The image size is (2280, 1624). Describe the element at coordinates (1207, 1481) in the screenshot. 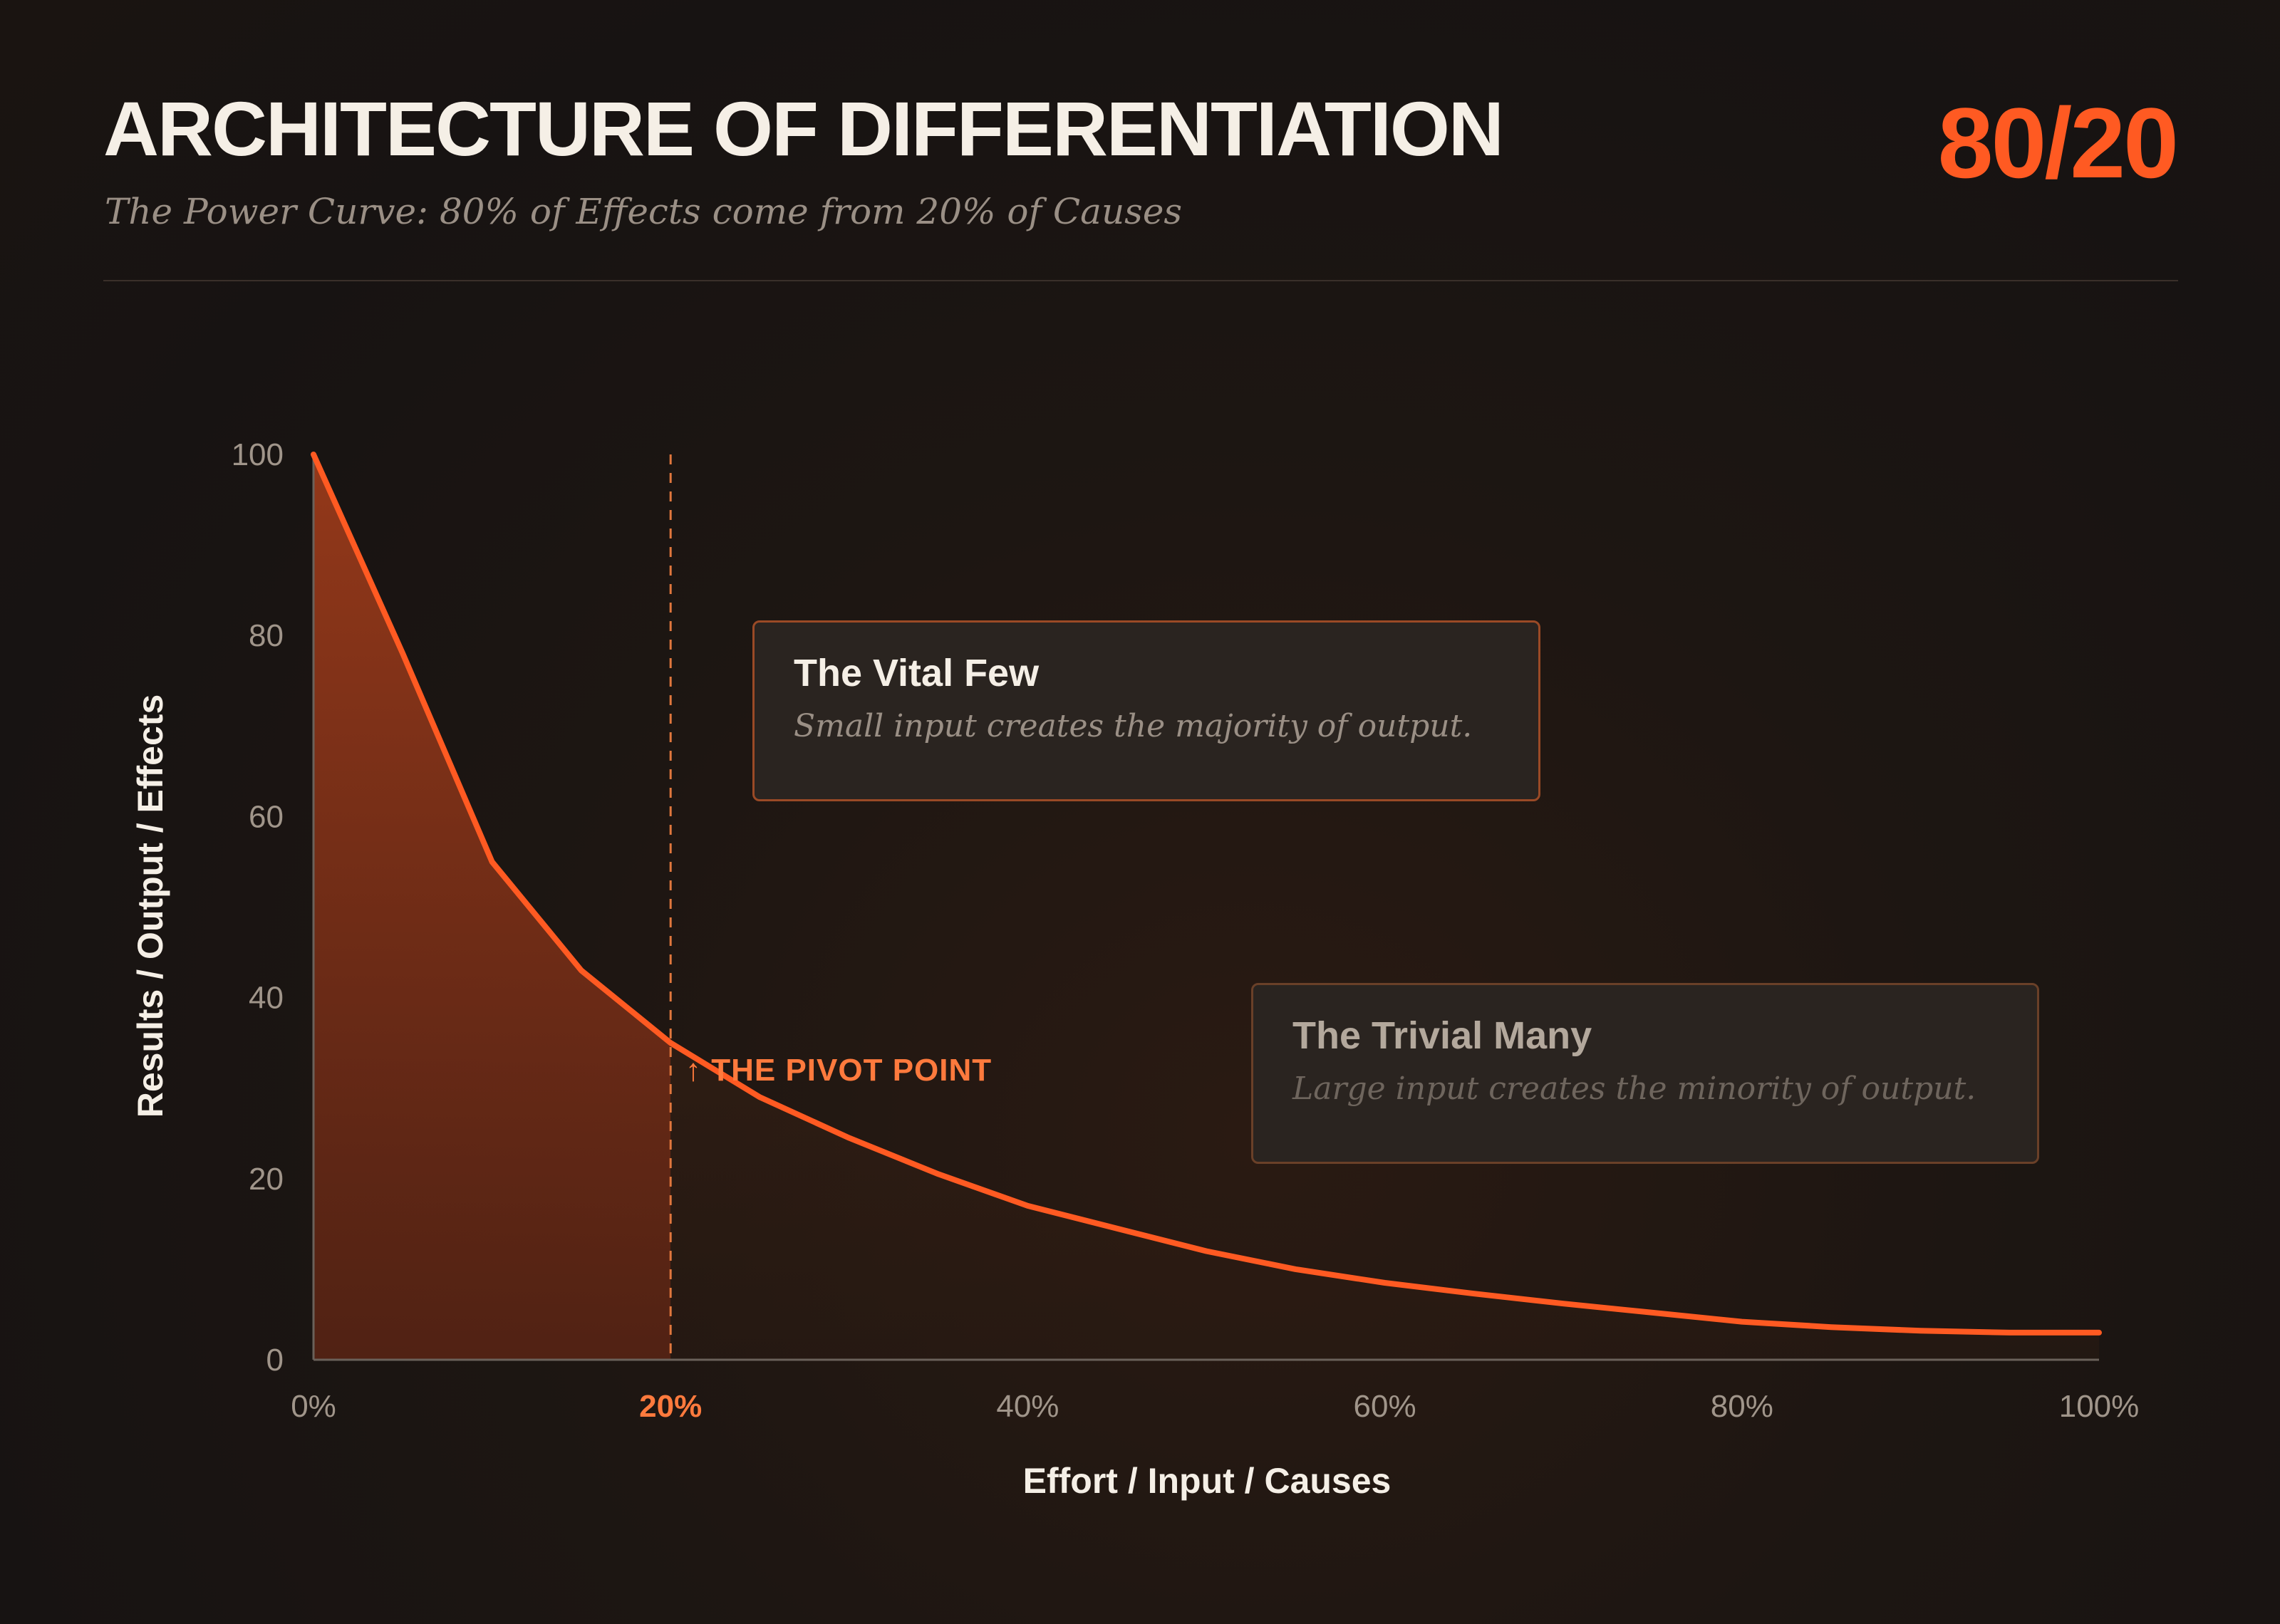

I see `x-axis-label: Effort / Input / Causes` at that location.